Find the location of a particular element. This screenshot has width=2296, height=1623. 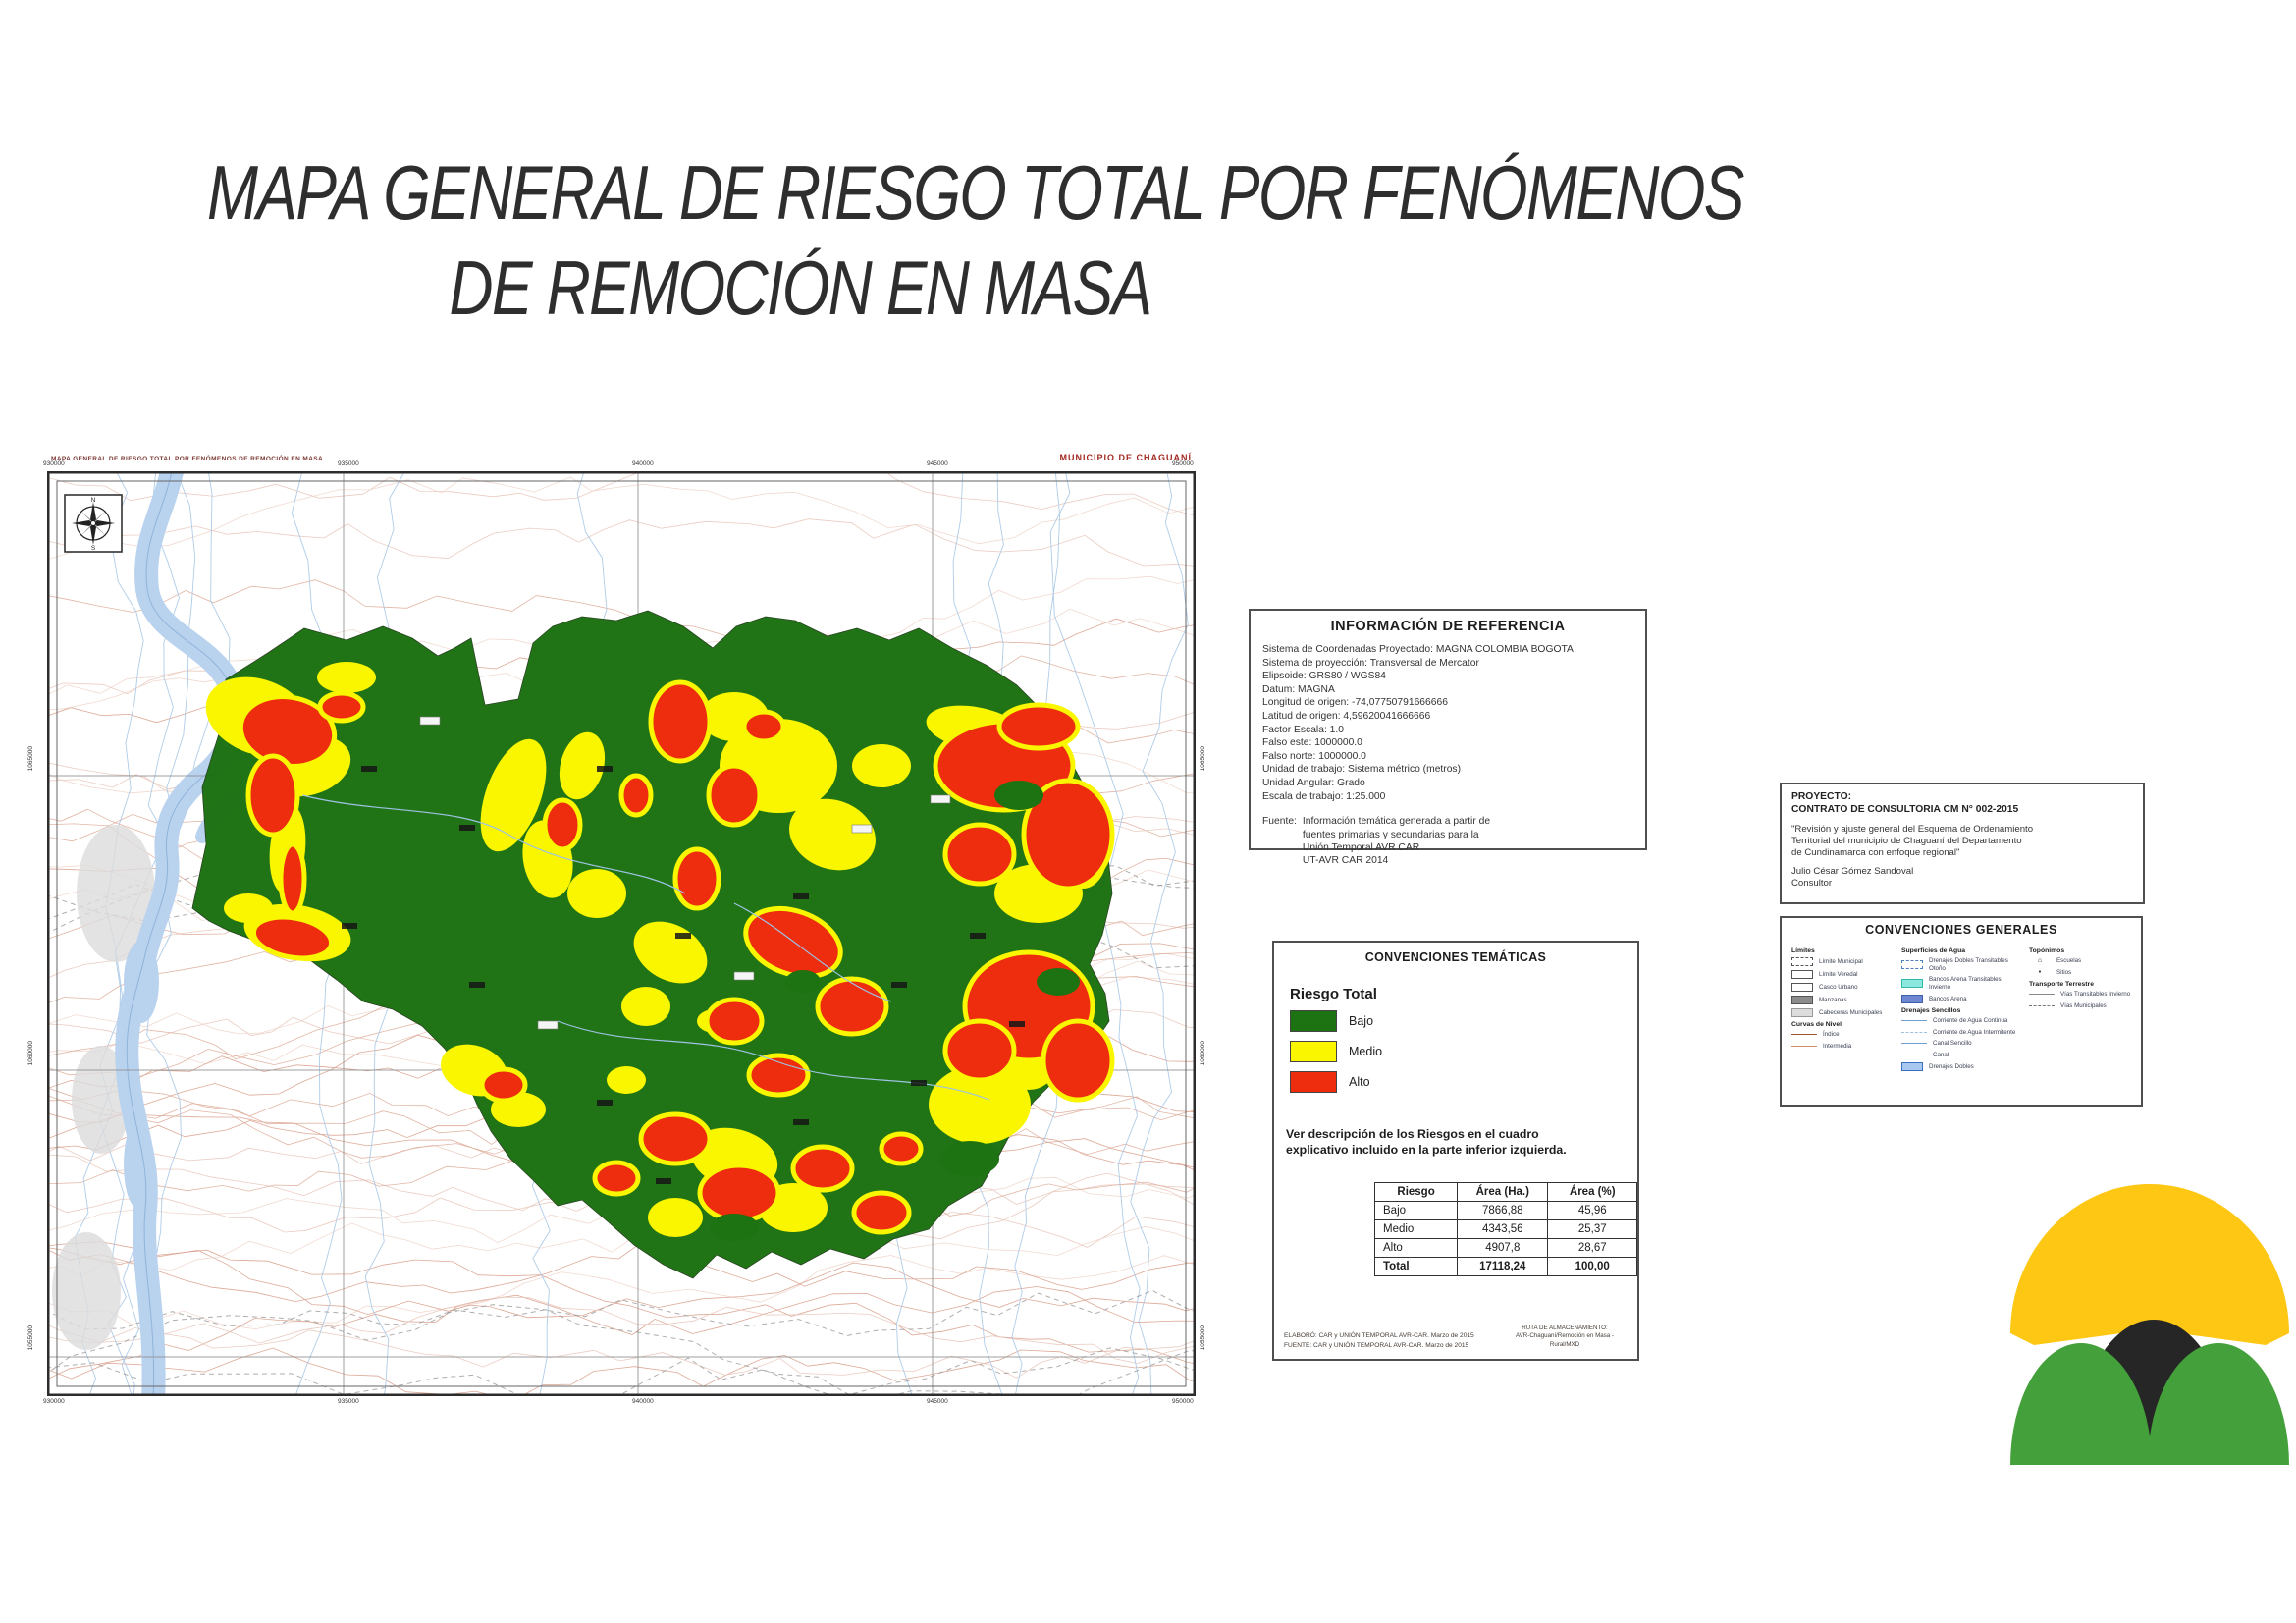

legend-item: Canal Sencillo is located at coordinates (1962, 1044).